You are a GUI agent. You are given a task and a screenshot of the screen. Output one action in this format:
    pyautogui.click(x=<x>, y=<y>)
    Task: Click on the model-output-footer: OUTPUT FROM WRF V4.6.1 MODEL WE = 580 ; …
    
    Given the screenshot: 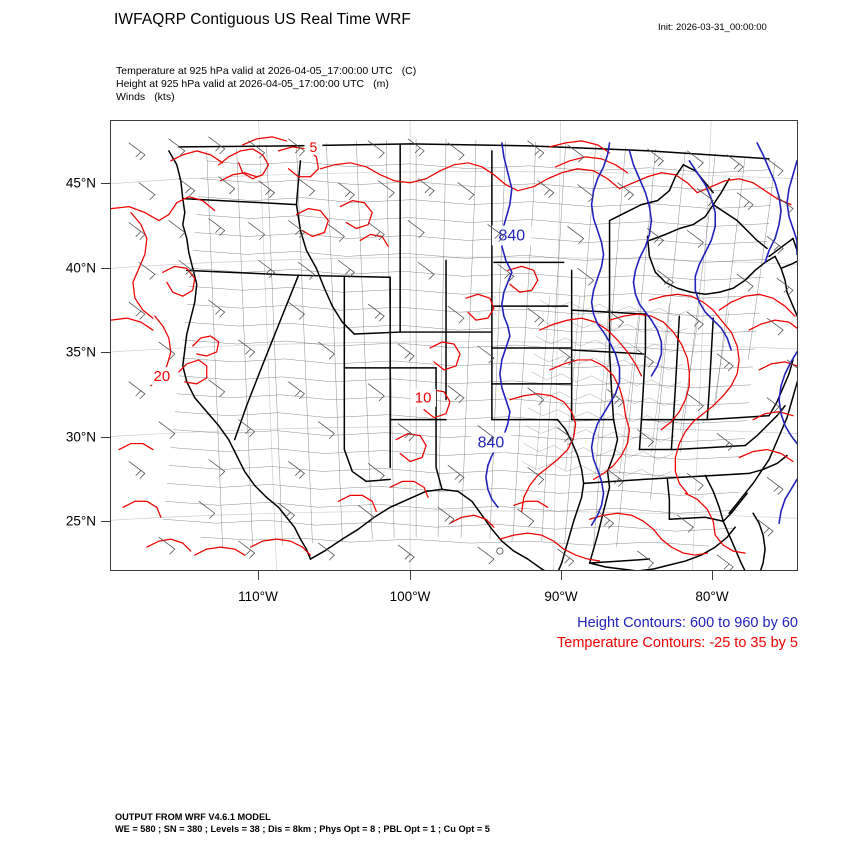 What is the action you would take?
    pyautogui.click(x=302, y=823)
    